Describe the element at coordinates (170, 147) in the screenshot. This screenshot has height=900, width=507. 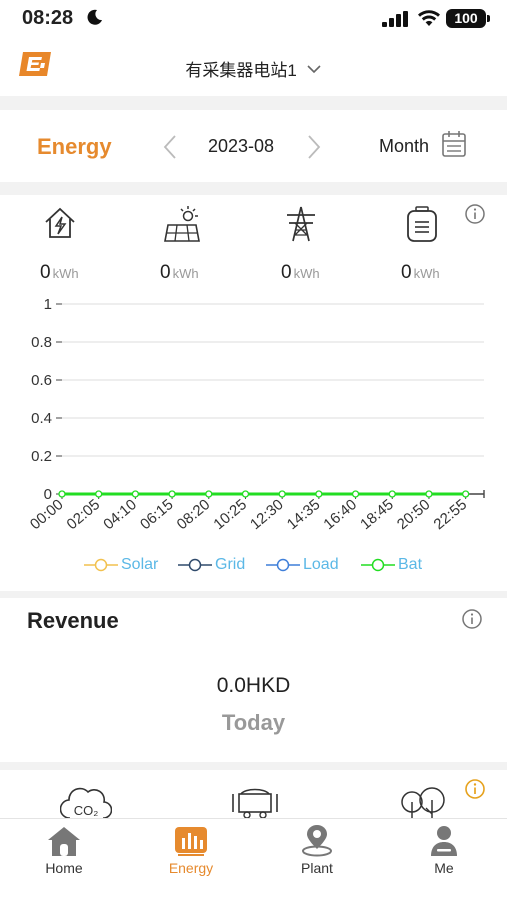
I see `chevron-left-icon` at that location.